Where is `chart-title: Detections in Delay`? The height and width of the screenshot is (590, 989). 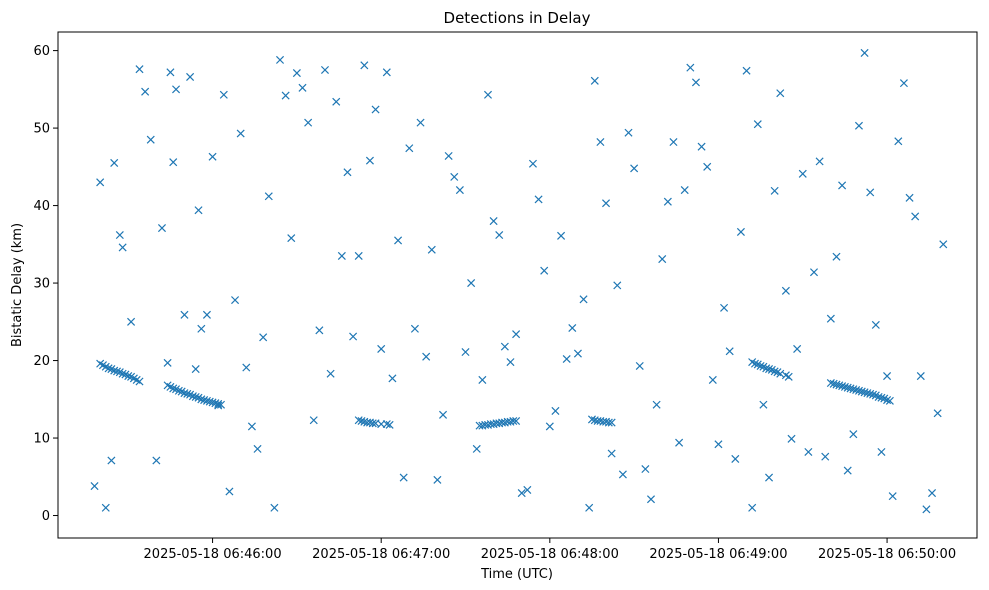
chart-title: Detections in Delay is located at coordinates (517, 18).